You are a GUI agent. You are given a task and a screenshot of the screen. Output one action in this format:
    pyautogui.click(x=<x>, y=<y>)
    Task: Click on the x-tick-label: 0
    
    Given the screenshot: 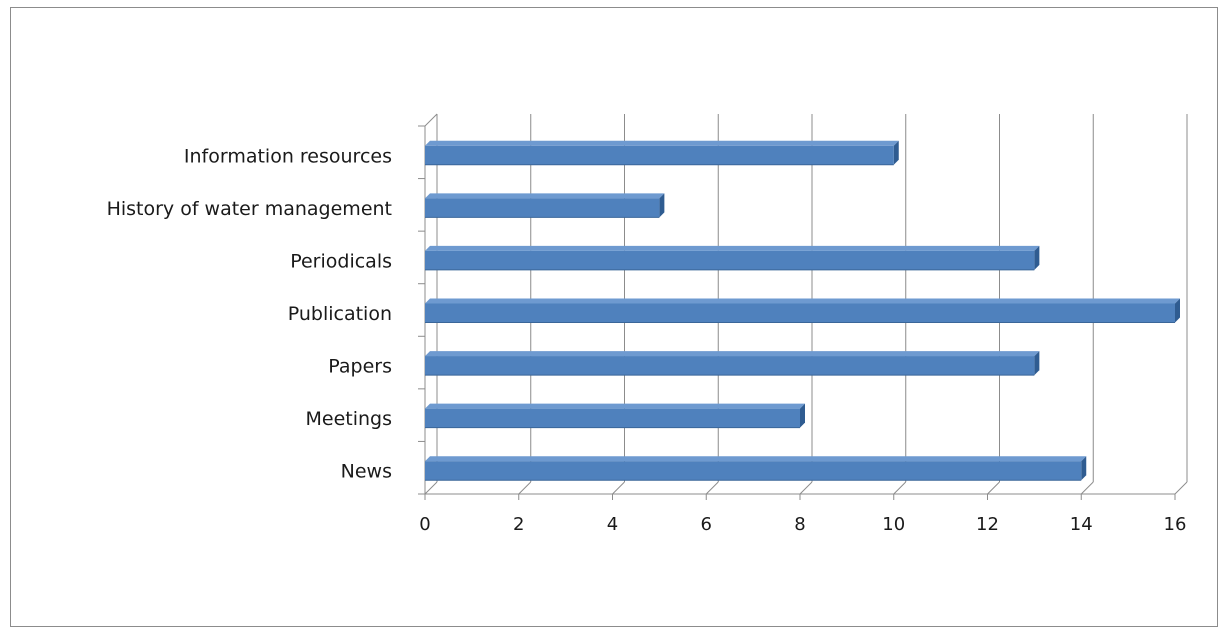 What is the action you would take?
    pyautogui.click(x=424, y=524)
    